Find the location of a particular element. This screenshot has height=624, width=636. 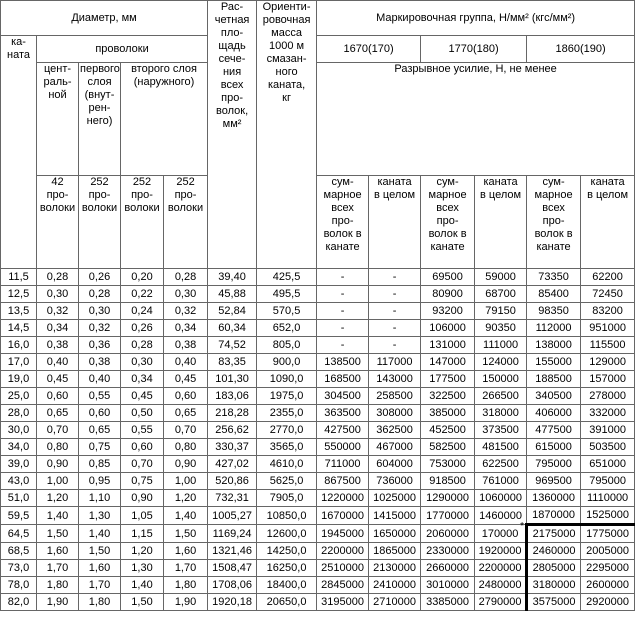

table-cell: 550000 is located at coordinates (343, 447).